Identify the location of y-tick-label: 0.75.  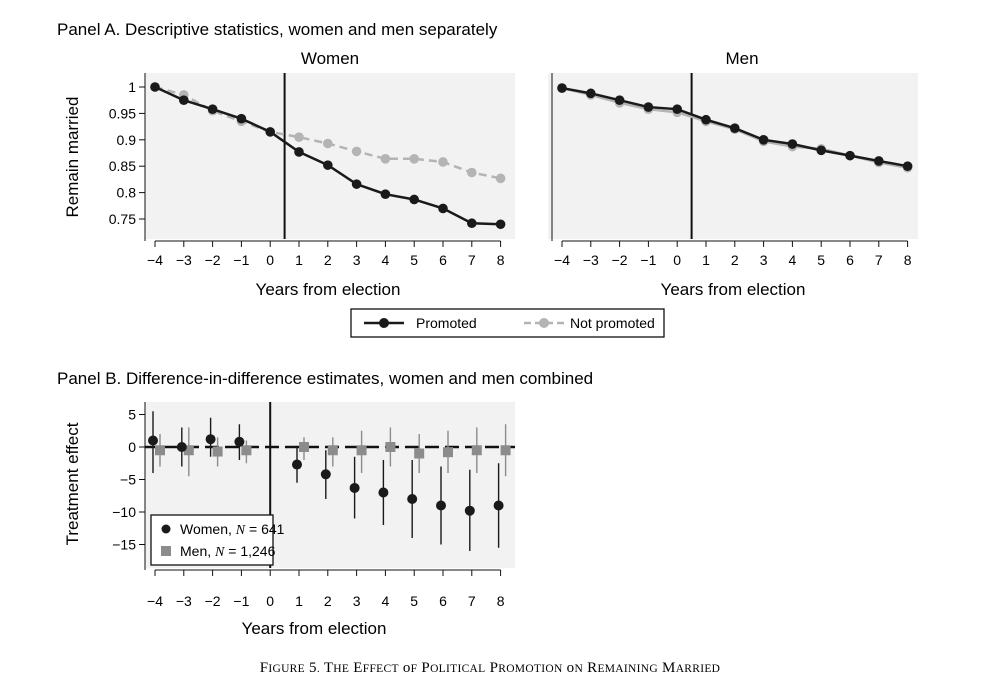
(122, 219).